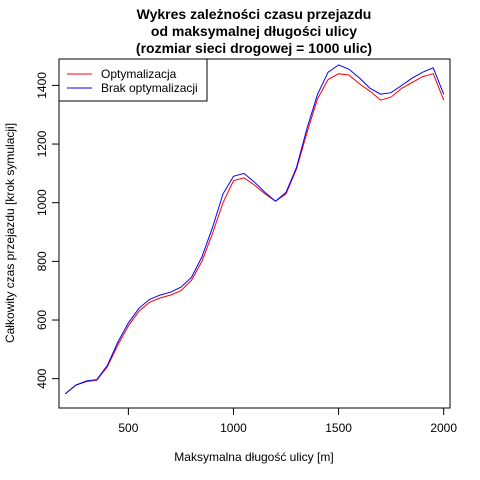 The image size is (480, 480). What do you see at coordinates (253, 457) in the screenshot?
I see `x-axis-label: Maksymalna długość ulicy [m]` at bounding box center [253, 457].